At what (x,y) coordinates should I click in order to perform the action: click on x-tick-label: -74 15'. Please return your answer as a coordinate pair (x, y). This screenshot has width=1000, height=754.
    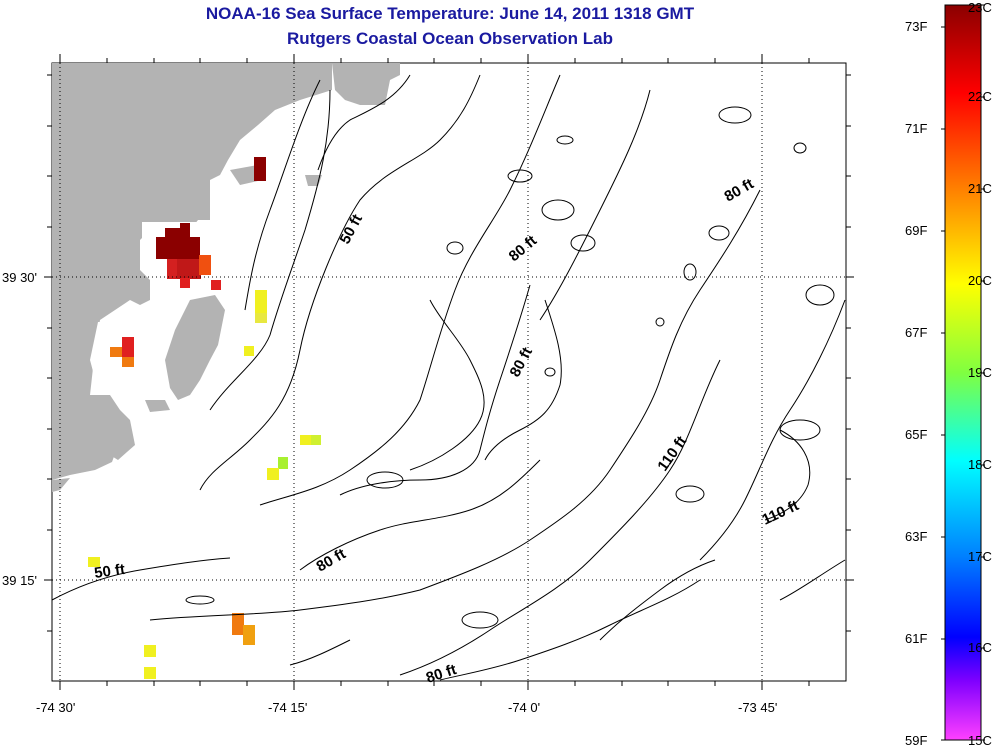
    Looking at the image, I should click on (288, 707).